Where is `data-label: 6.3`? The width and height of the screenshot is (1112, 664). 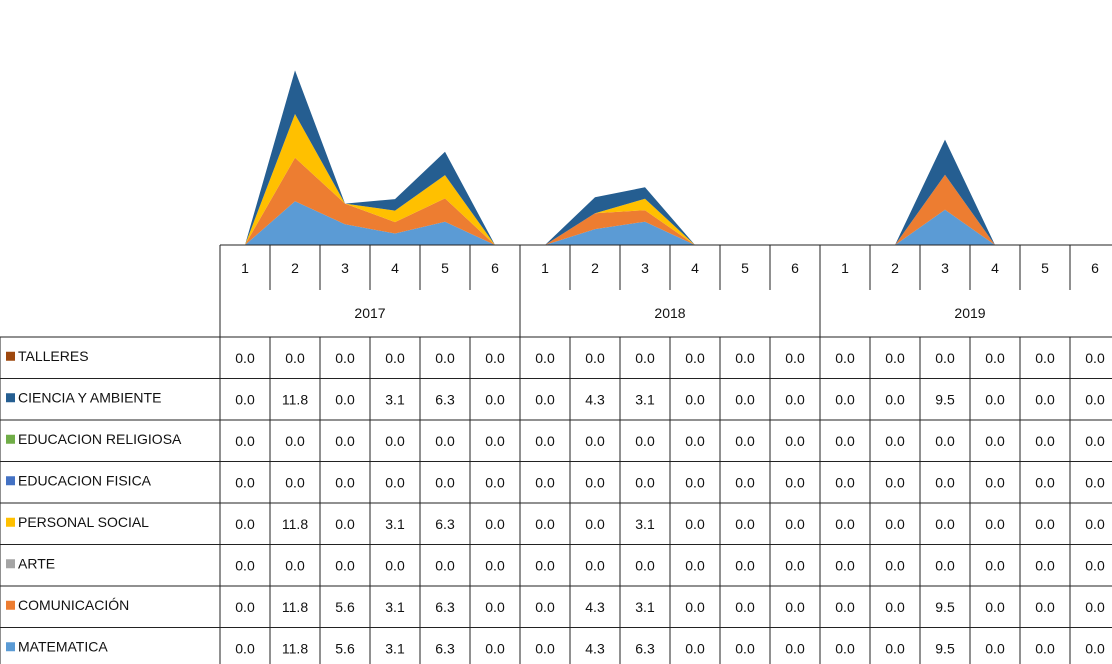
data-label: 6.3 is located at coordinates (445, 399).